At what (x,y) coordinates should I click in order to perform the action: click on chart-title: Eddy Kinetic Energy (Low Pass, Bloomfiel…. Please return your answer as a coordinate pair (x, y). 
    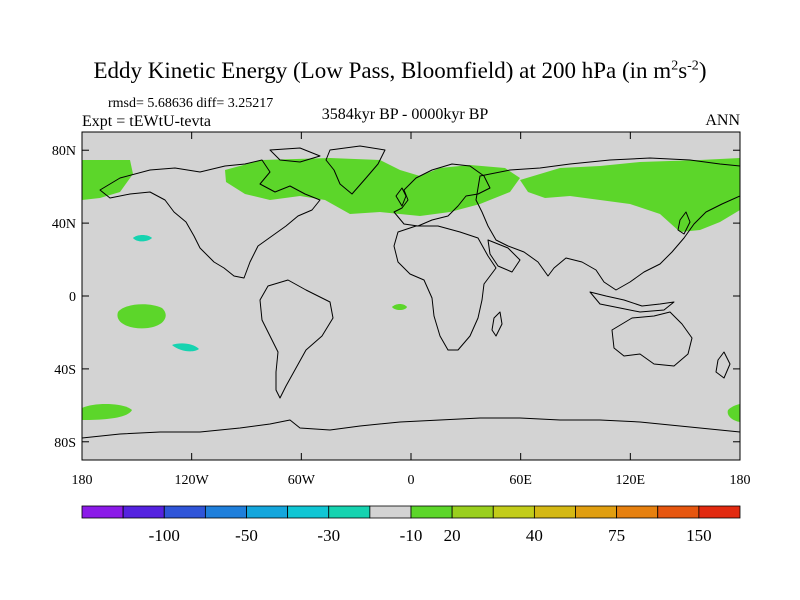
    Looking at the image, I should click on (400, 70).